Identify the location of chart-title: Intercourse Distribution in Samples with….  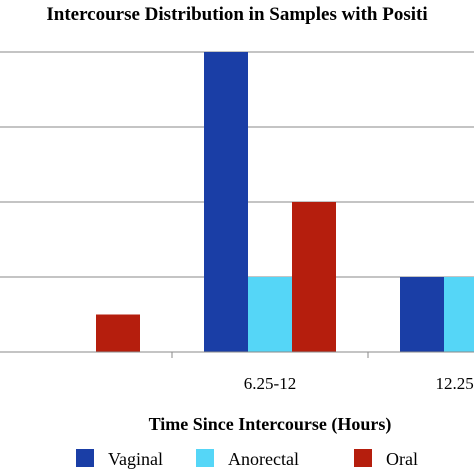
(236, 14).